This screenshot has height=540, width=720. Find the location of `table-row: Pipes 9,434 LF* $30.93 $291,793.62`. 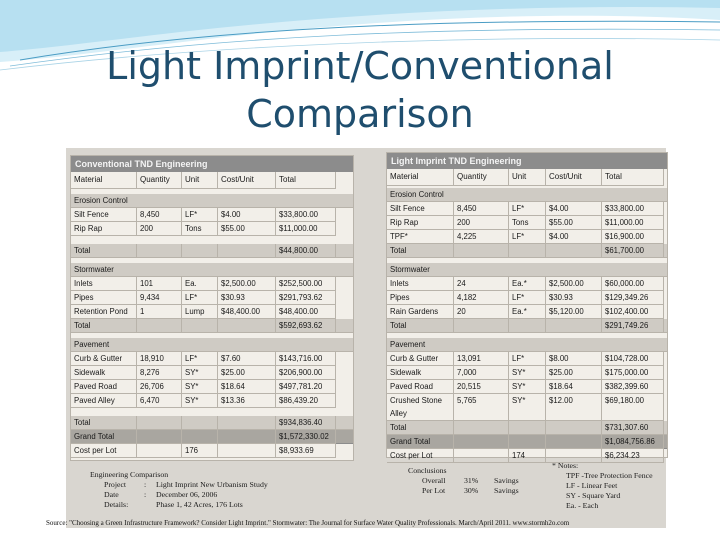

table-row: Pipes 9,434 LF* $30.93 $291,793.62 is located at coordinates (212, 298).